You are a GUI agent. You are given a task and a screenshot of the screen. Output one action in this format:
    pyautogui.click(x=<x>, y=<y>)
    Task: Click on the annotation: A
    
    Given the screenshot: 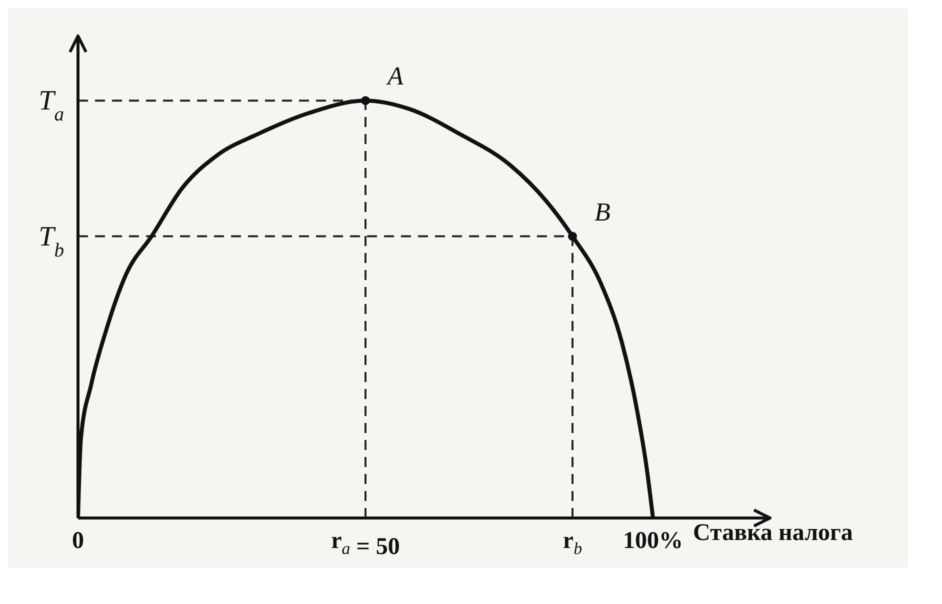 What is the action you would take?
    pyautogui.click(x=395, y=76)
    